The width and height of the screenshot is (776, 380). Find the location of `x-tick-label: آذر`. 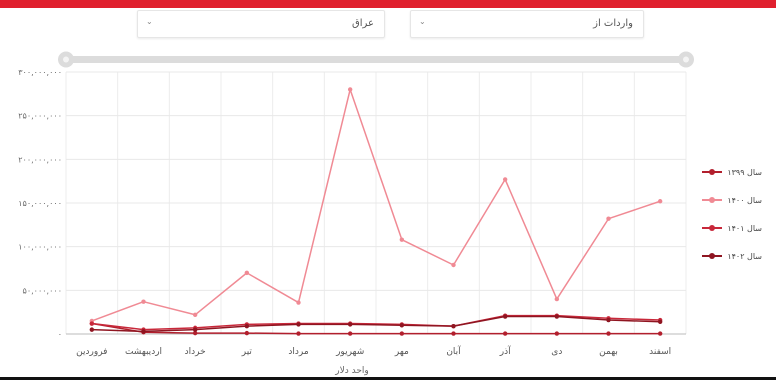

x-tick-label: آذر is located at coordinates (505, 351).